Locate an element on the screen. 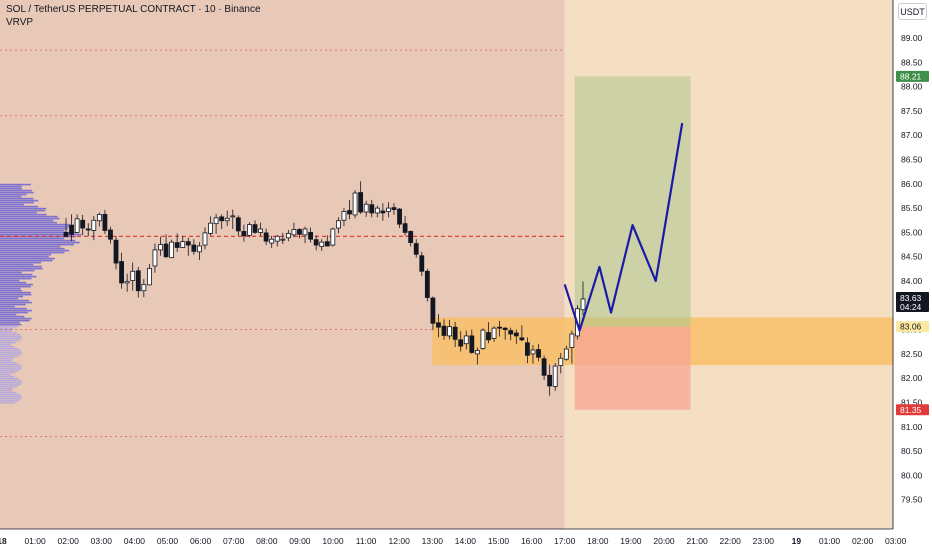 This screenshot has width=932, height=550. x-tick-label: 01:00 is located at coordinates (830, 541).